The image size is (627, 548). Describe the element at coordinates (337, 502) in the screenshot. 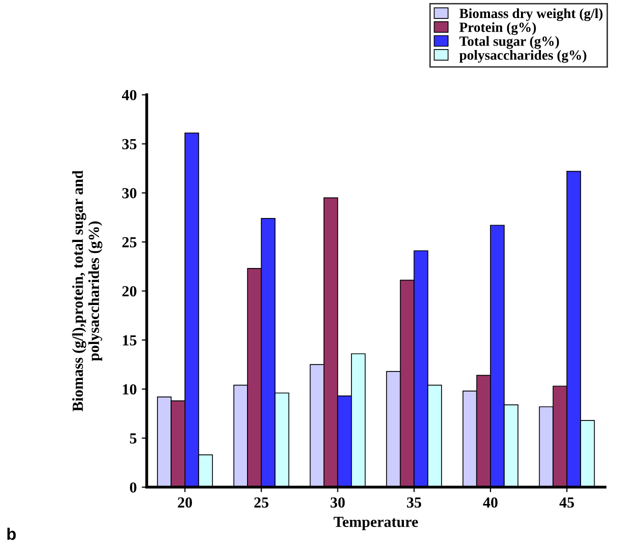

I see `x-tick-label: 30` at that location.